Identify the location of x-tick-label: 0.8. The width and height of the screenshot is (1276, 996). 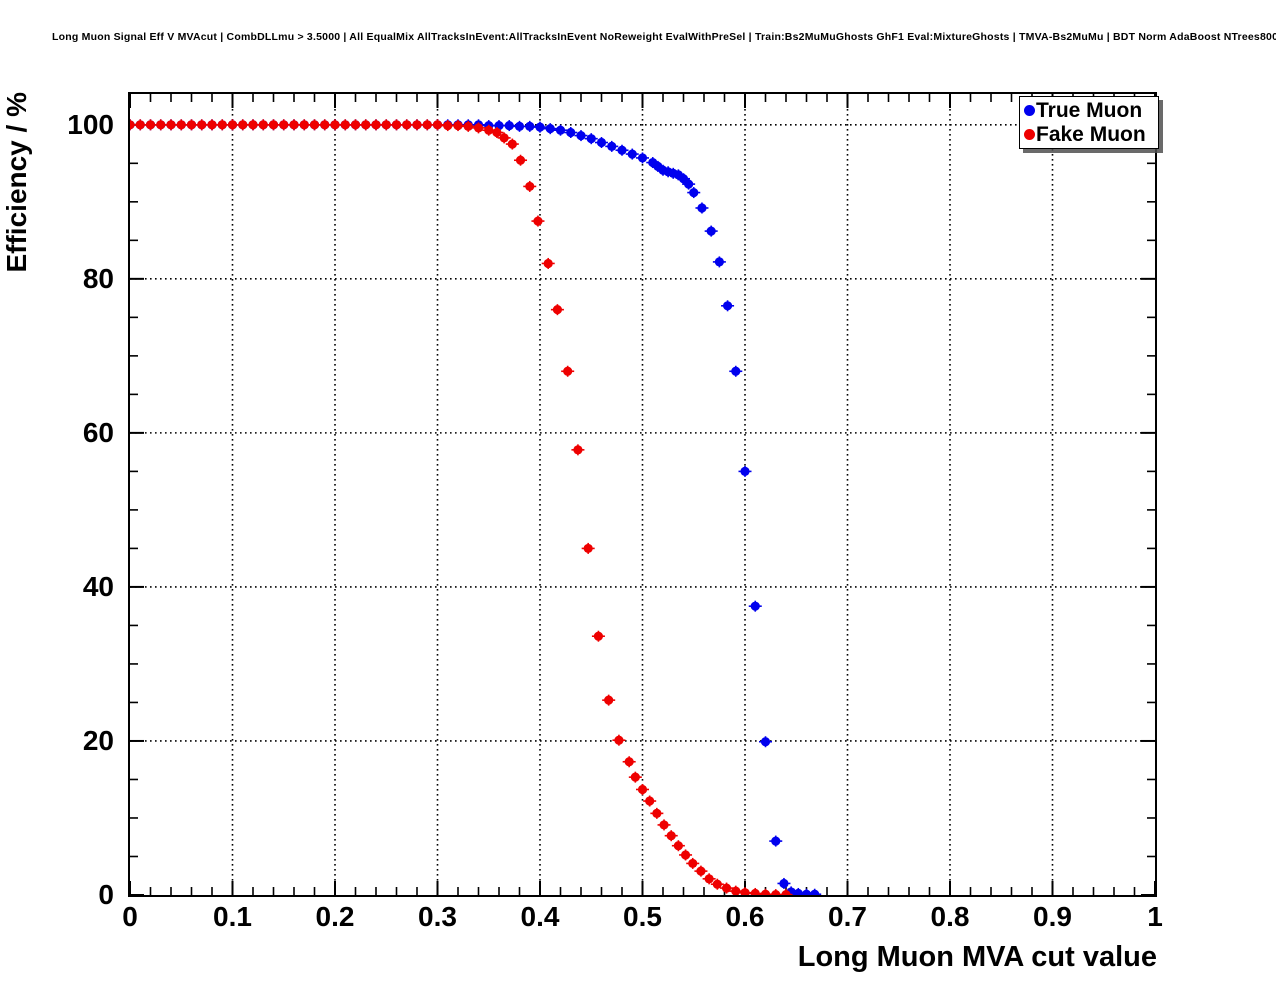
(950, 916).